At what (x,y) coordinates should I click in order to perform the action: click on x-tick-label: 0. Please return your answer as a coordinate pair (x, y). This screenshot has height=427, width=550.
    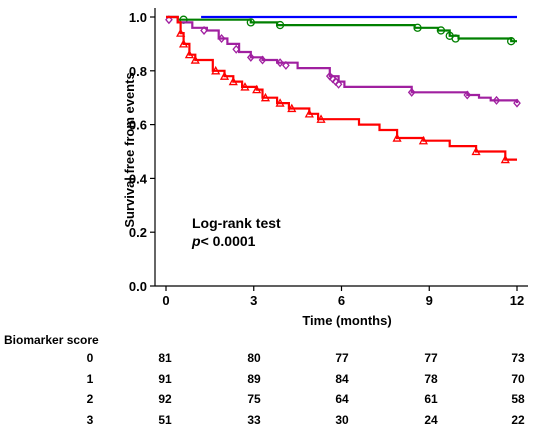
    Looking at the image, I should click on (165, 300).